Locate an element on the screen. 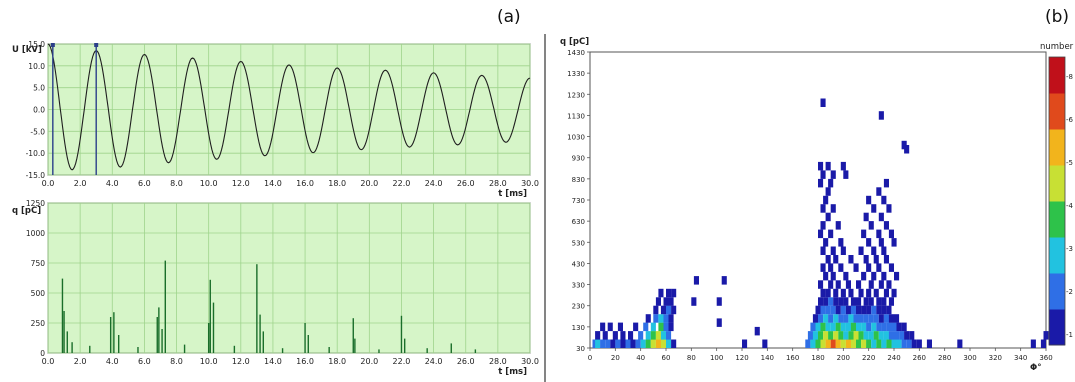 This screenshot has width=1075, height=382. voltage-y-tick-label: 15.0 is located at coordinates (36, 44).